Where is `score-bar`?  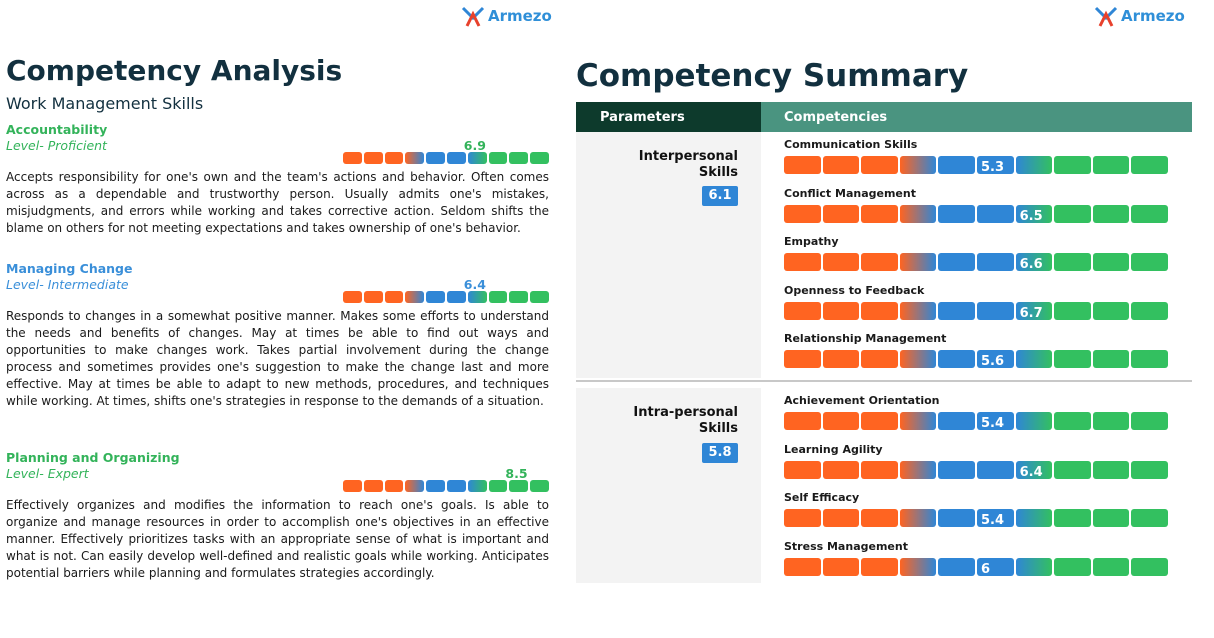 score-bar is located at coordinates (446, 297).